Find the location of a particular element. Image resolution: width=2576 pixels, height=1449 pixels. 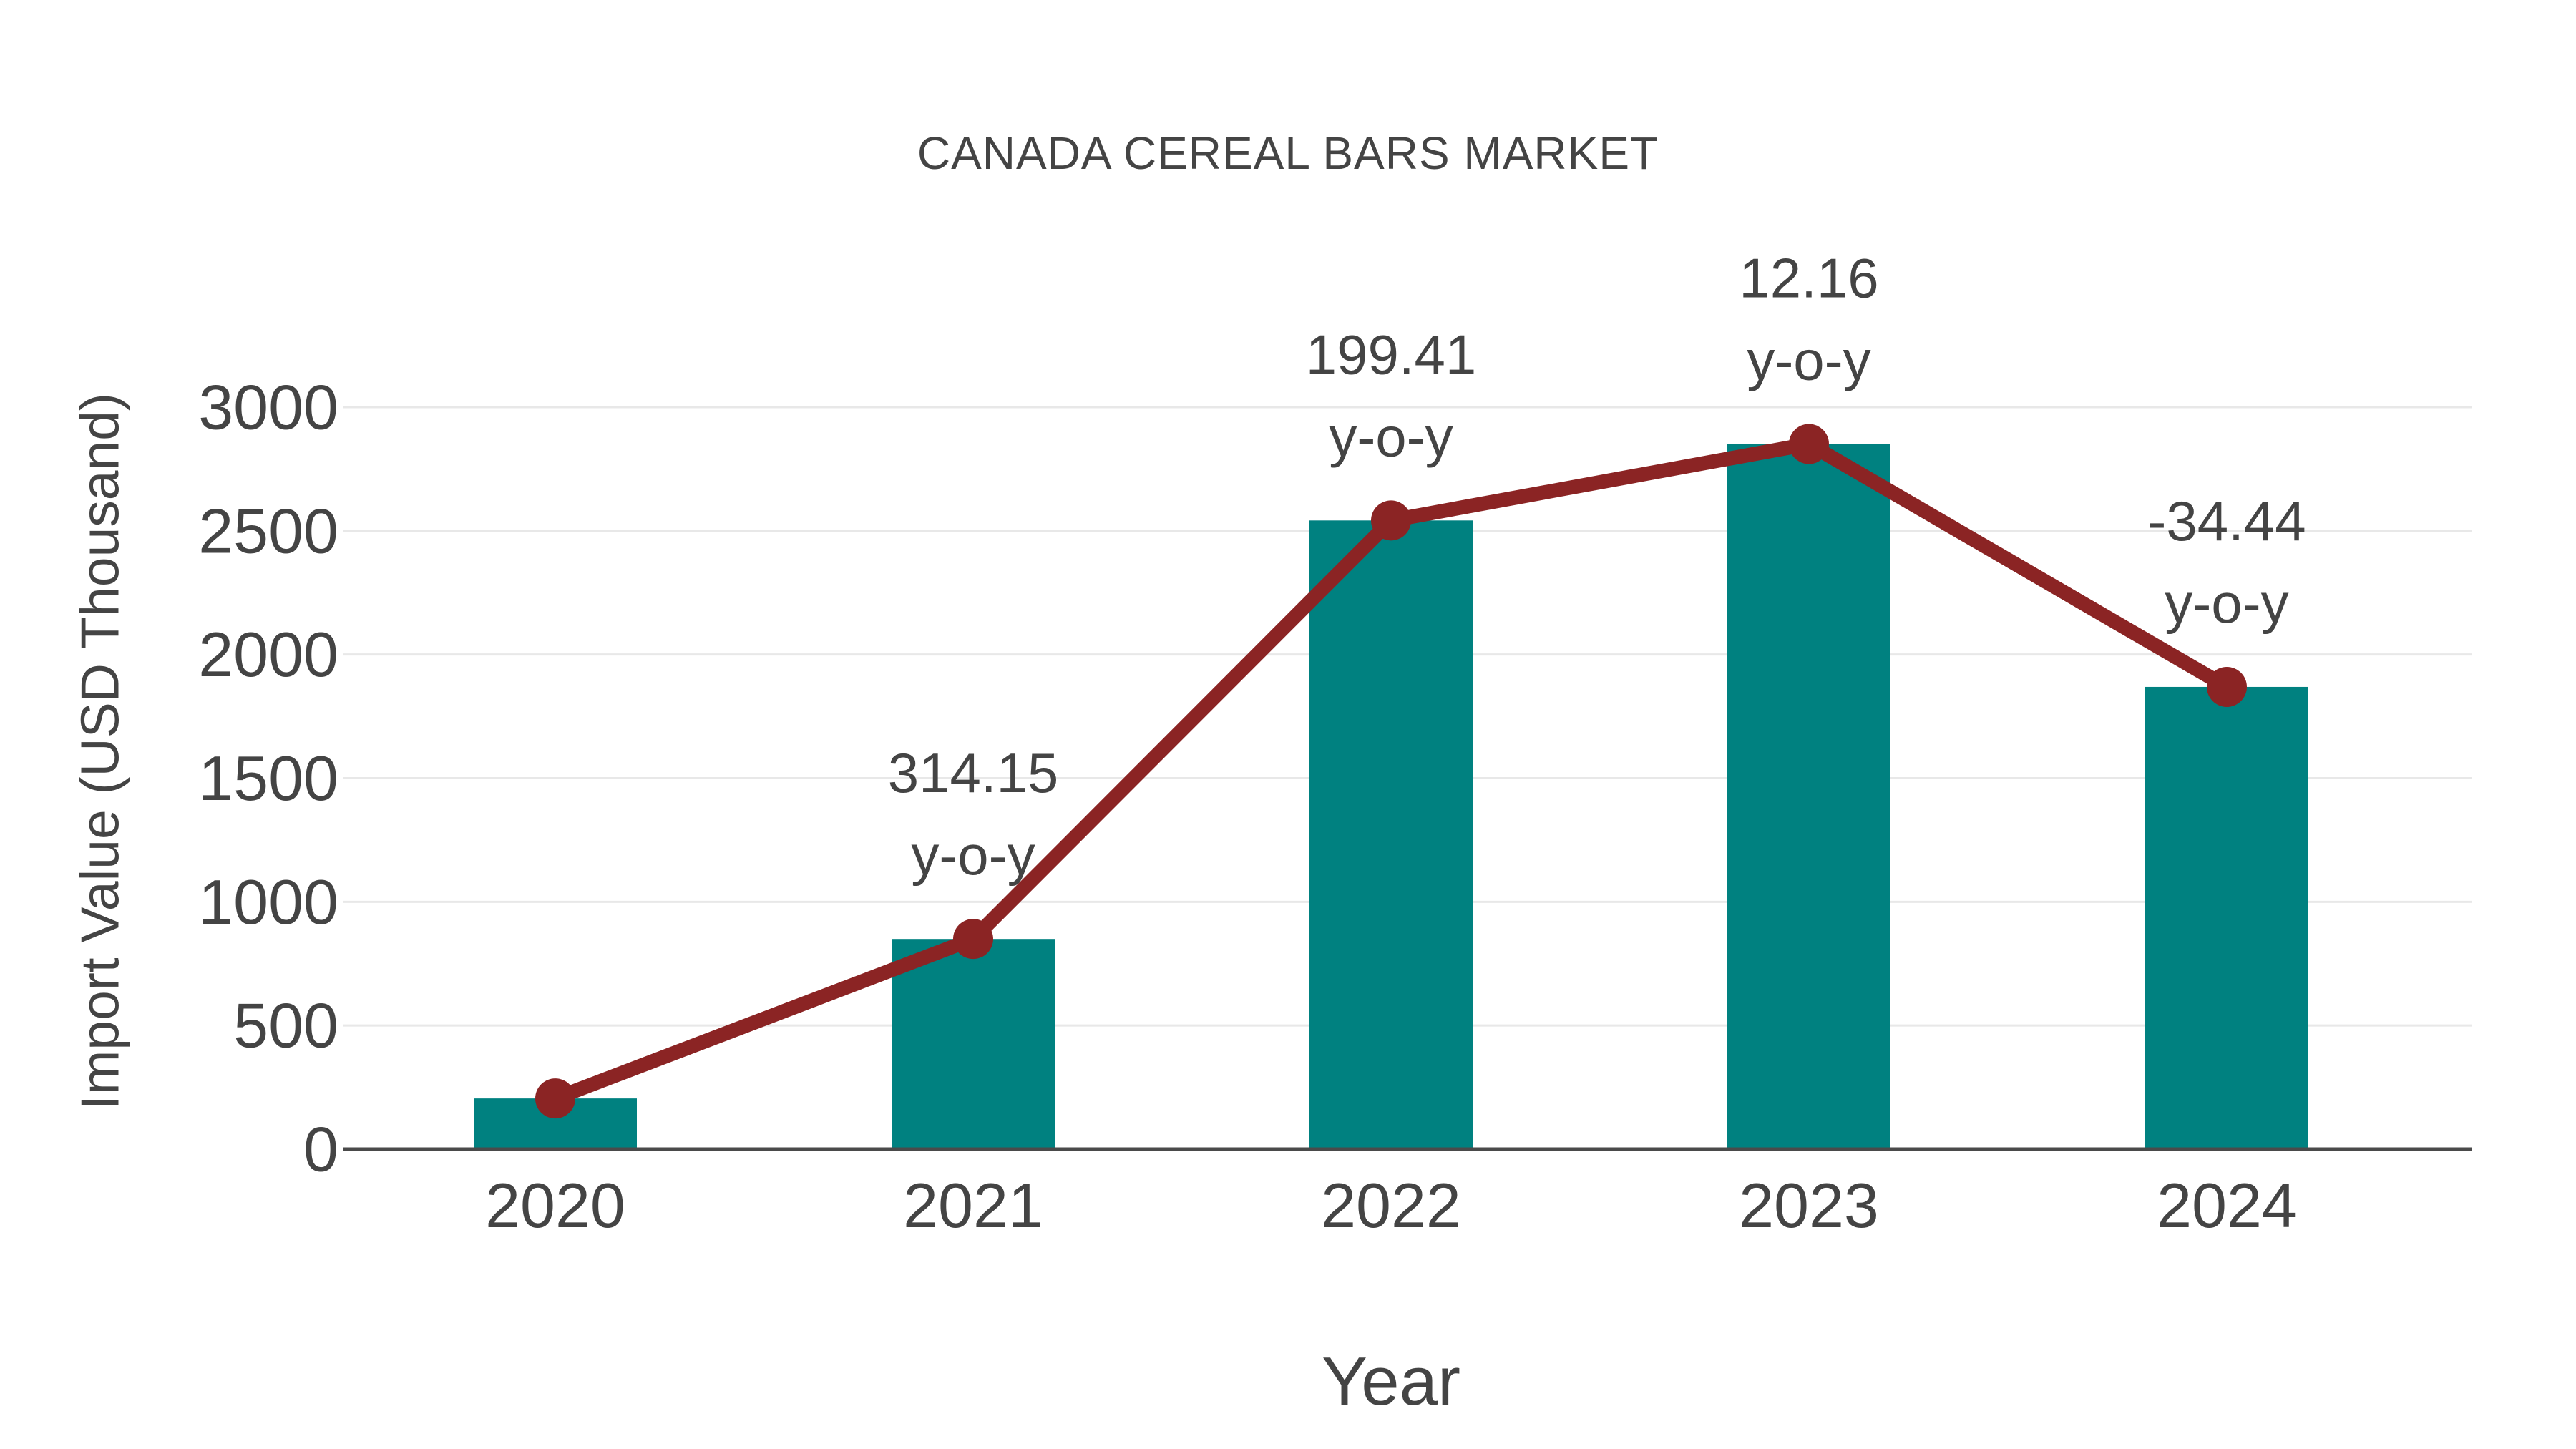

annotation-2024-value: -34.44 is located at coordinates (2226, 520).